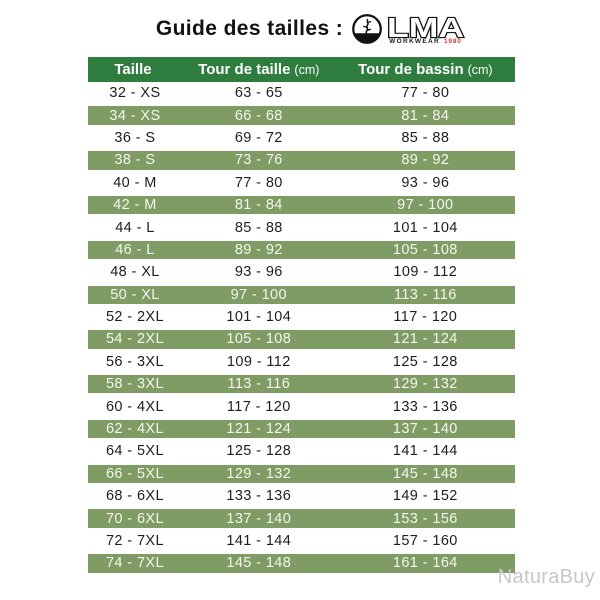 The width and height of the screenshot is (600, 600). Describe the element at coordinates (134, 496) in the screenshot. I see `size-cell: 68 - 6XL` at that location.